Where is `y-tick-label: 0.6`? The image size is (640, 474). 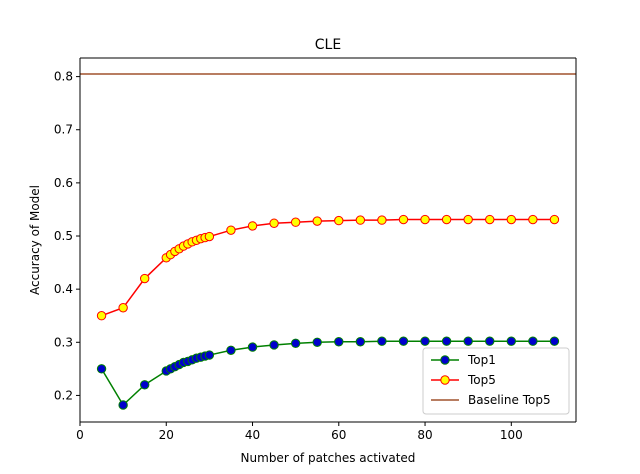 y-tick-label: 0.6 is located at coordinates (63, 183).